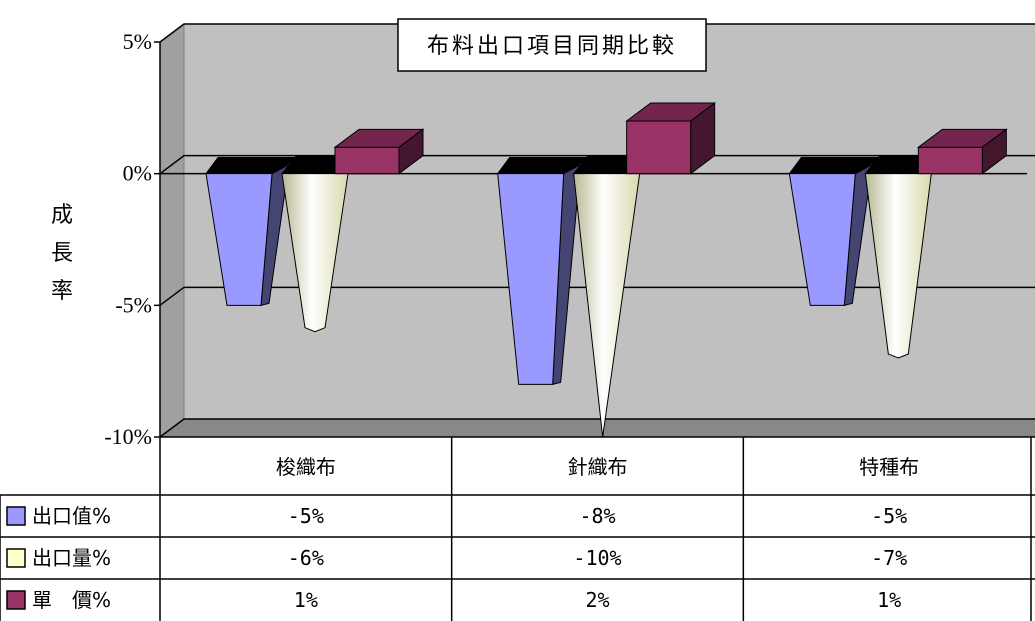 The width and height of the screenshot is (1035, 621). I want to click on floor, so click(596, 428).